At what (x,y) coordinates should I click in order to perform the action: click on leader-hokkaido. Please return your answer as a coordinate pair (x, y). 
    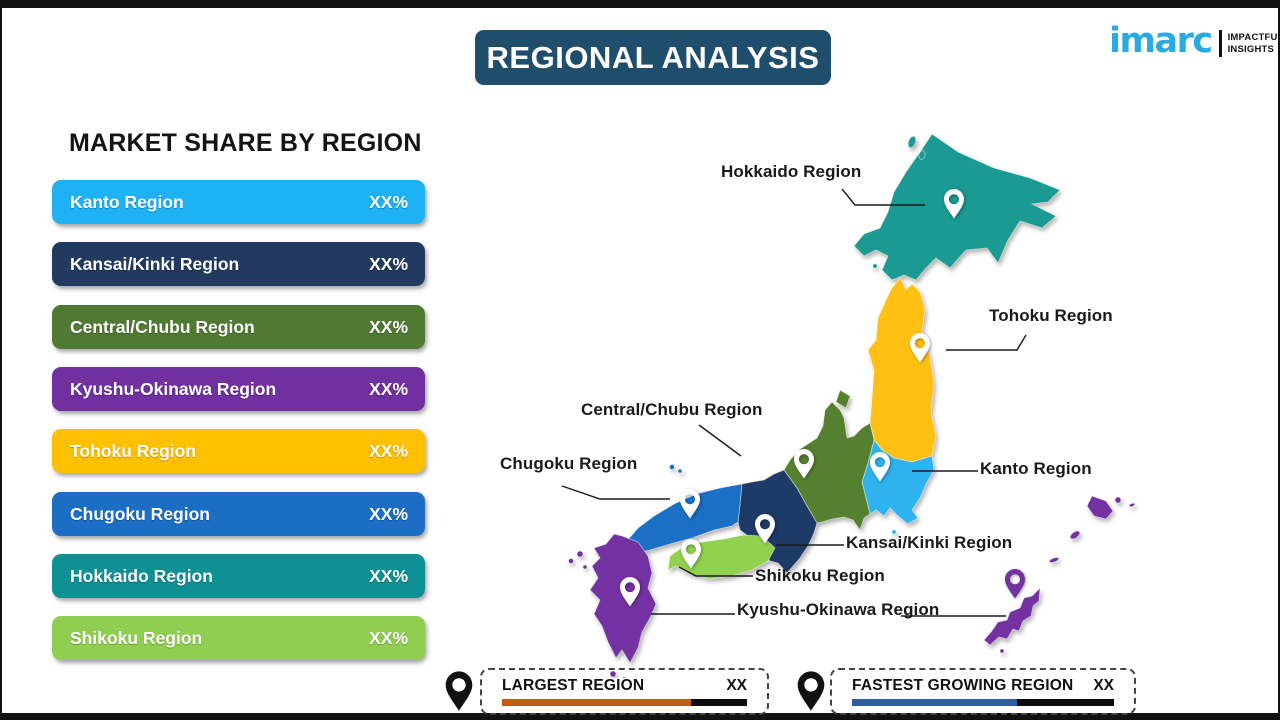
    Looking at the image, I should click on (883, 197).